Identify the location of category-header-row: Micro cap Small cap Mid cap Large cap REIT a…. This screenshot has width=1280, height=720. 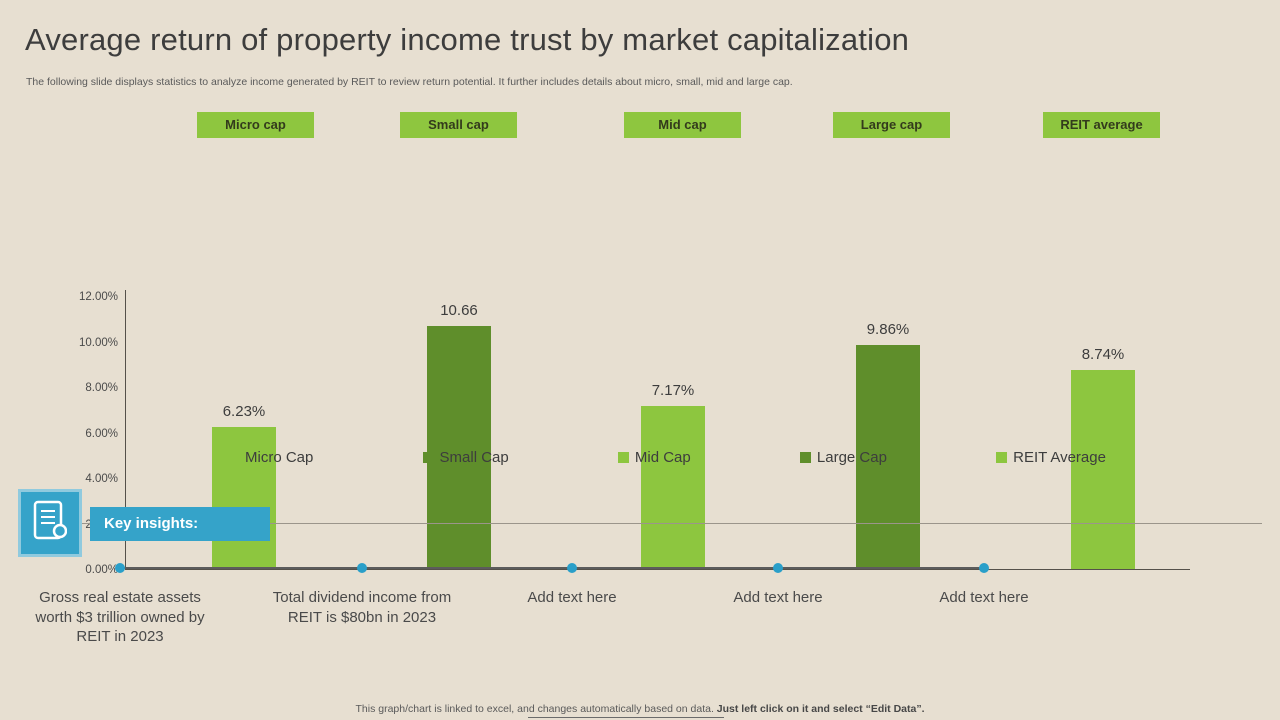
(640, 125).